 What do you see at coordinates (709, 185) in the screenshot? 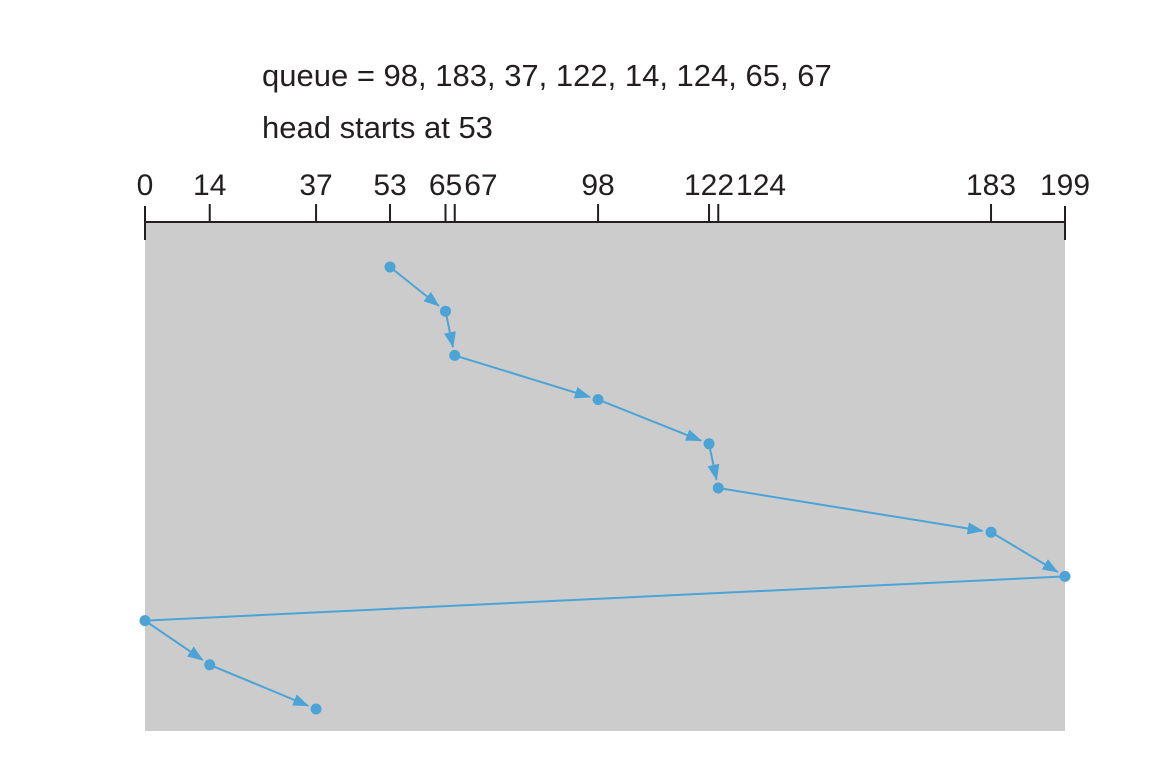
I see `axis-tick-label: 122` at bounding box center [709, 185].